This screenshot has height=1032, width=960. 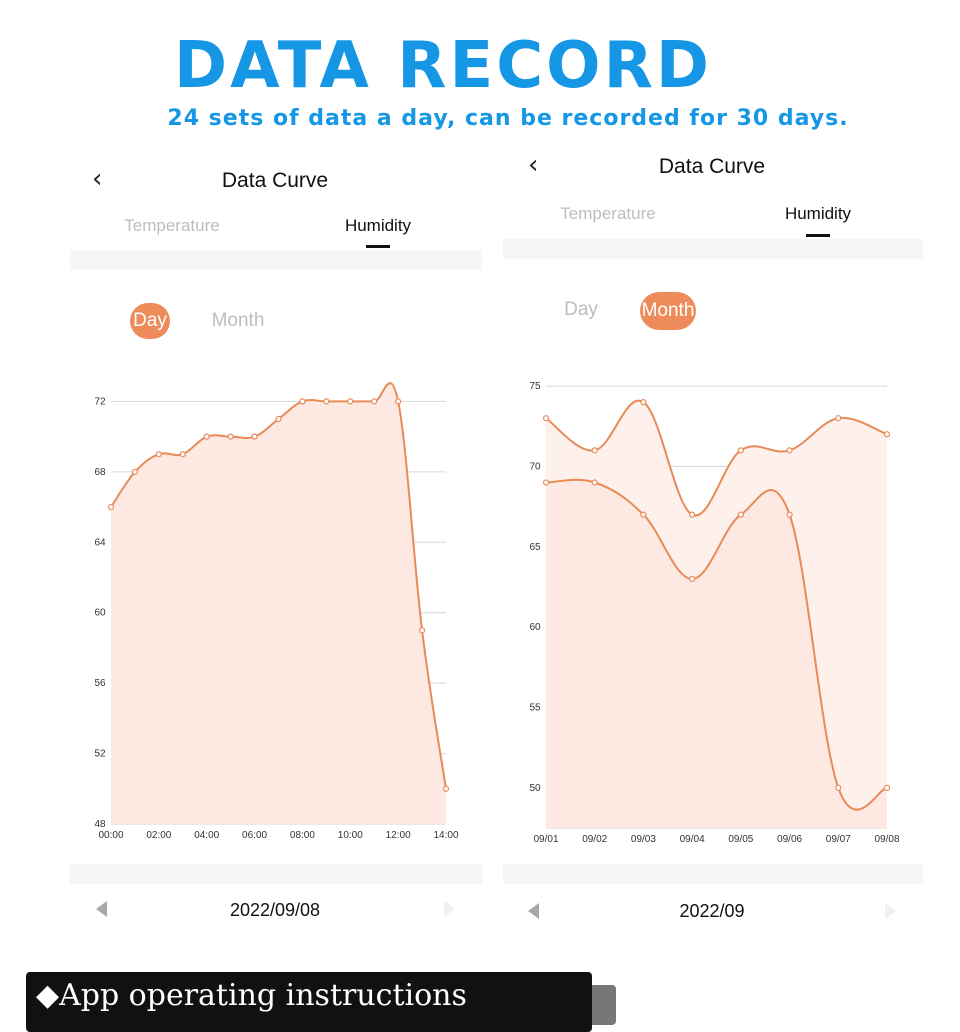 I want to click on month-chart-x-tick-label: 09/07, so click(x=838, y=839).